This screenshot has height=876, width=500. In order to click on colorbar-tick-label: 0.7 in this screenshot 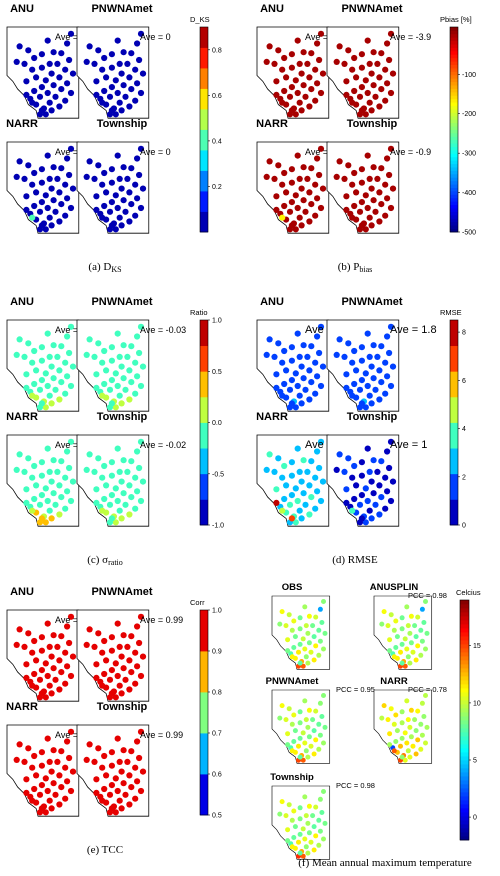, I will do `click(217, 734)`.